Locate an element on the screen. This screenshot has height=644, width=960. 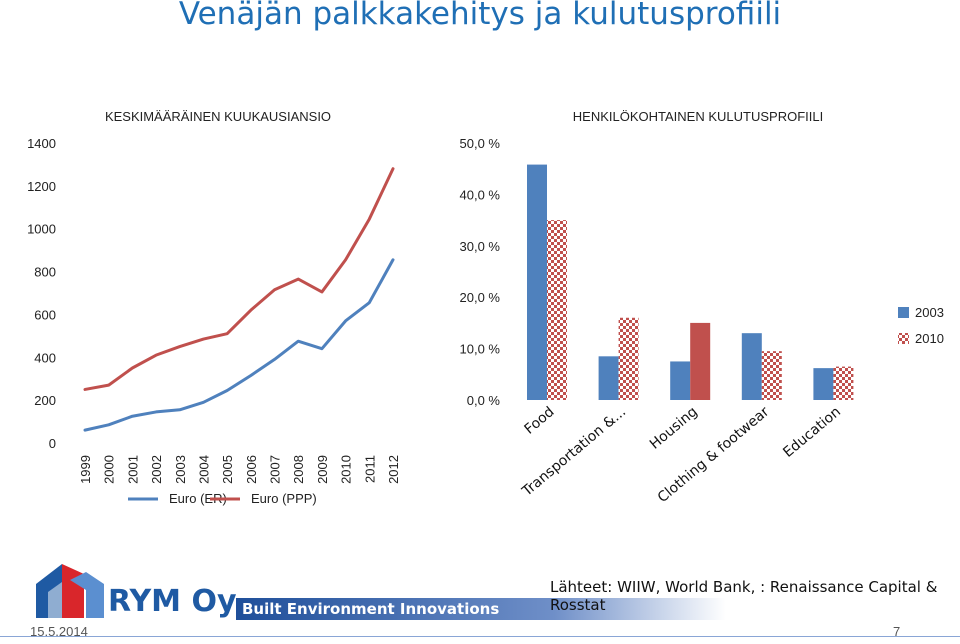
y-tick-label: 200 is located at coordinates (45, 400).